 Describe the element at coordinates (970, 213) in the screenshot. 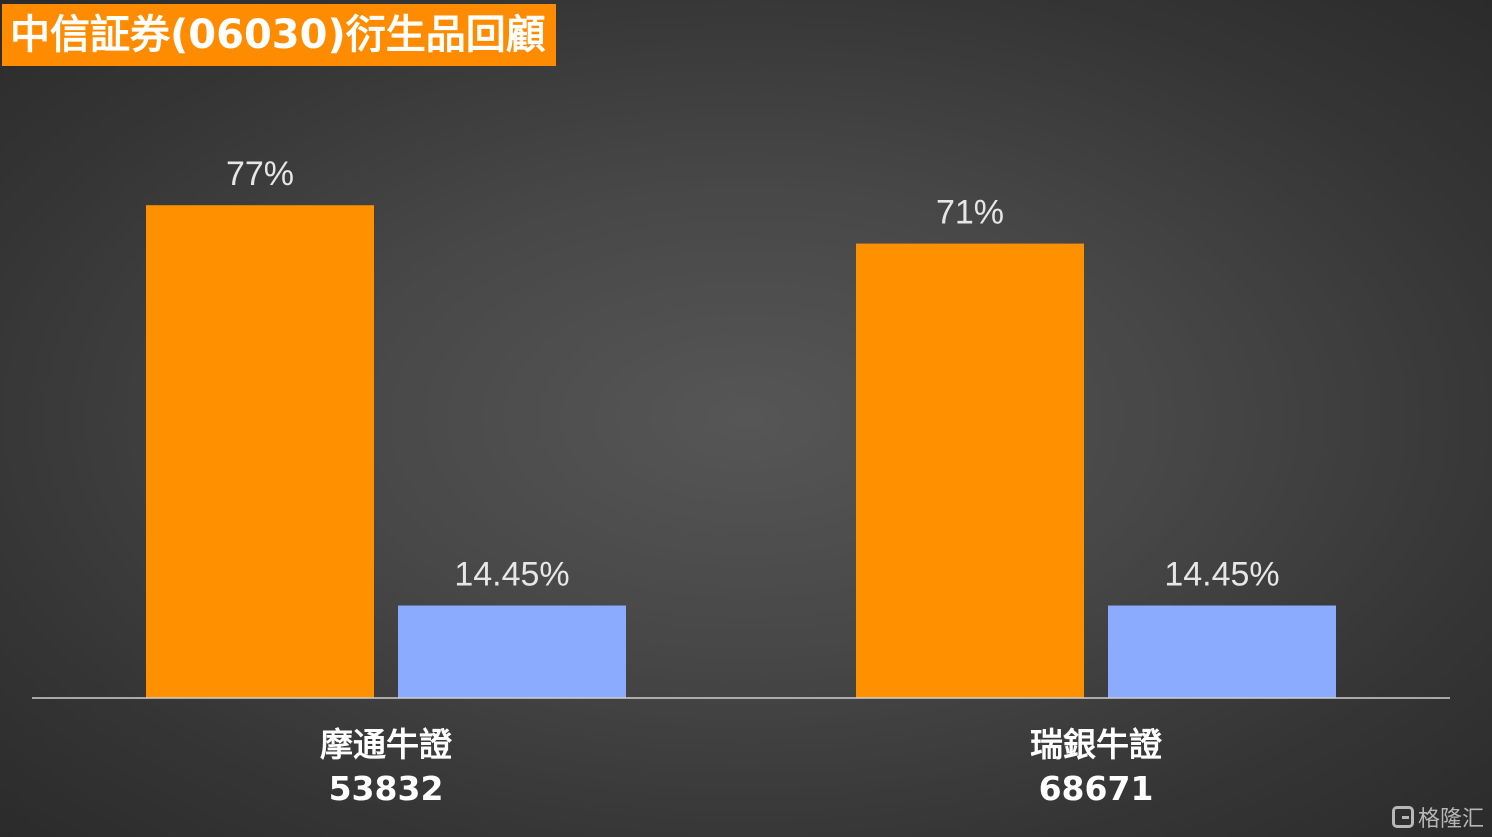

I see `data-label-primary-2: 71%` at that location.